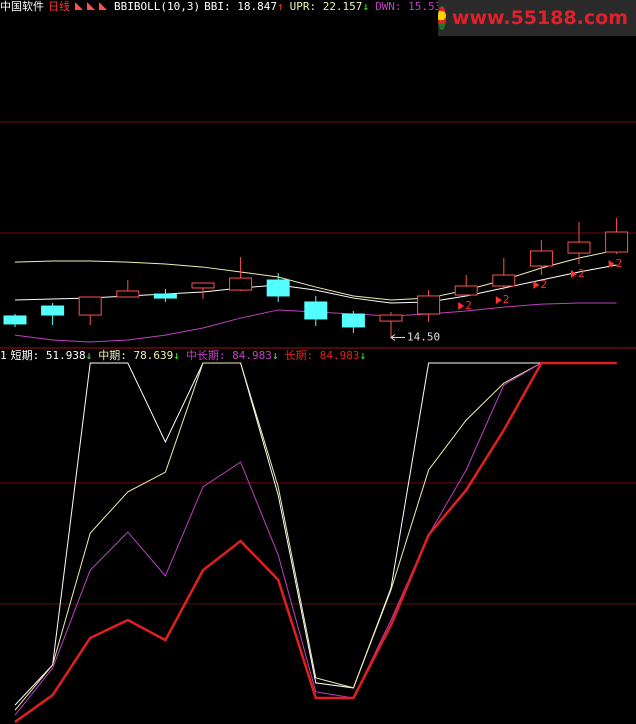 The height and width of the screenshot is (724, 636). What do you see at coordinates (91, 6) in the screenshot?
I see `tool-icons` at bounding box center [91, 6].